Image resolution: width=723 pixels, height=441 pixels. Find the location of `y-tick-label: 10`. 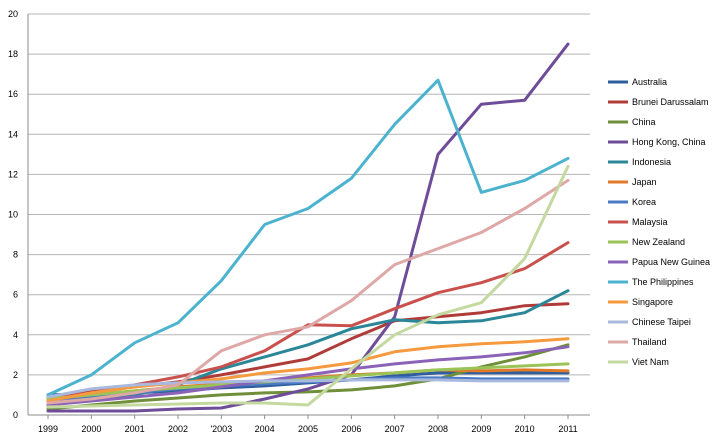

y-tick-label: 10 is located at coordinates (13, 215).